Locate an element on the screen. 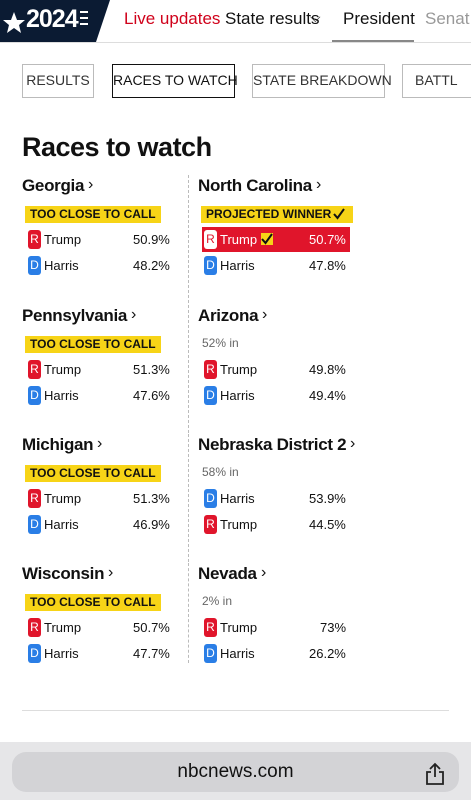  logo-bg is located at coordinates (55, 21).